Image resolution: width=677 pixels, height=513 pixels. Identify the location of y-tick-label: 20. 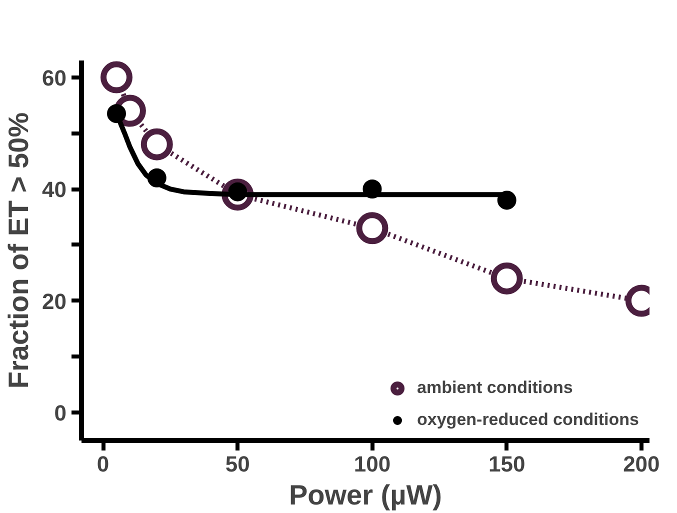
(54, 301).